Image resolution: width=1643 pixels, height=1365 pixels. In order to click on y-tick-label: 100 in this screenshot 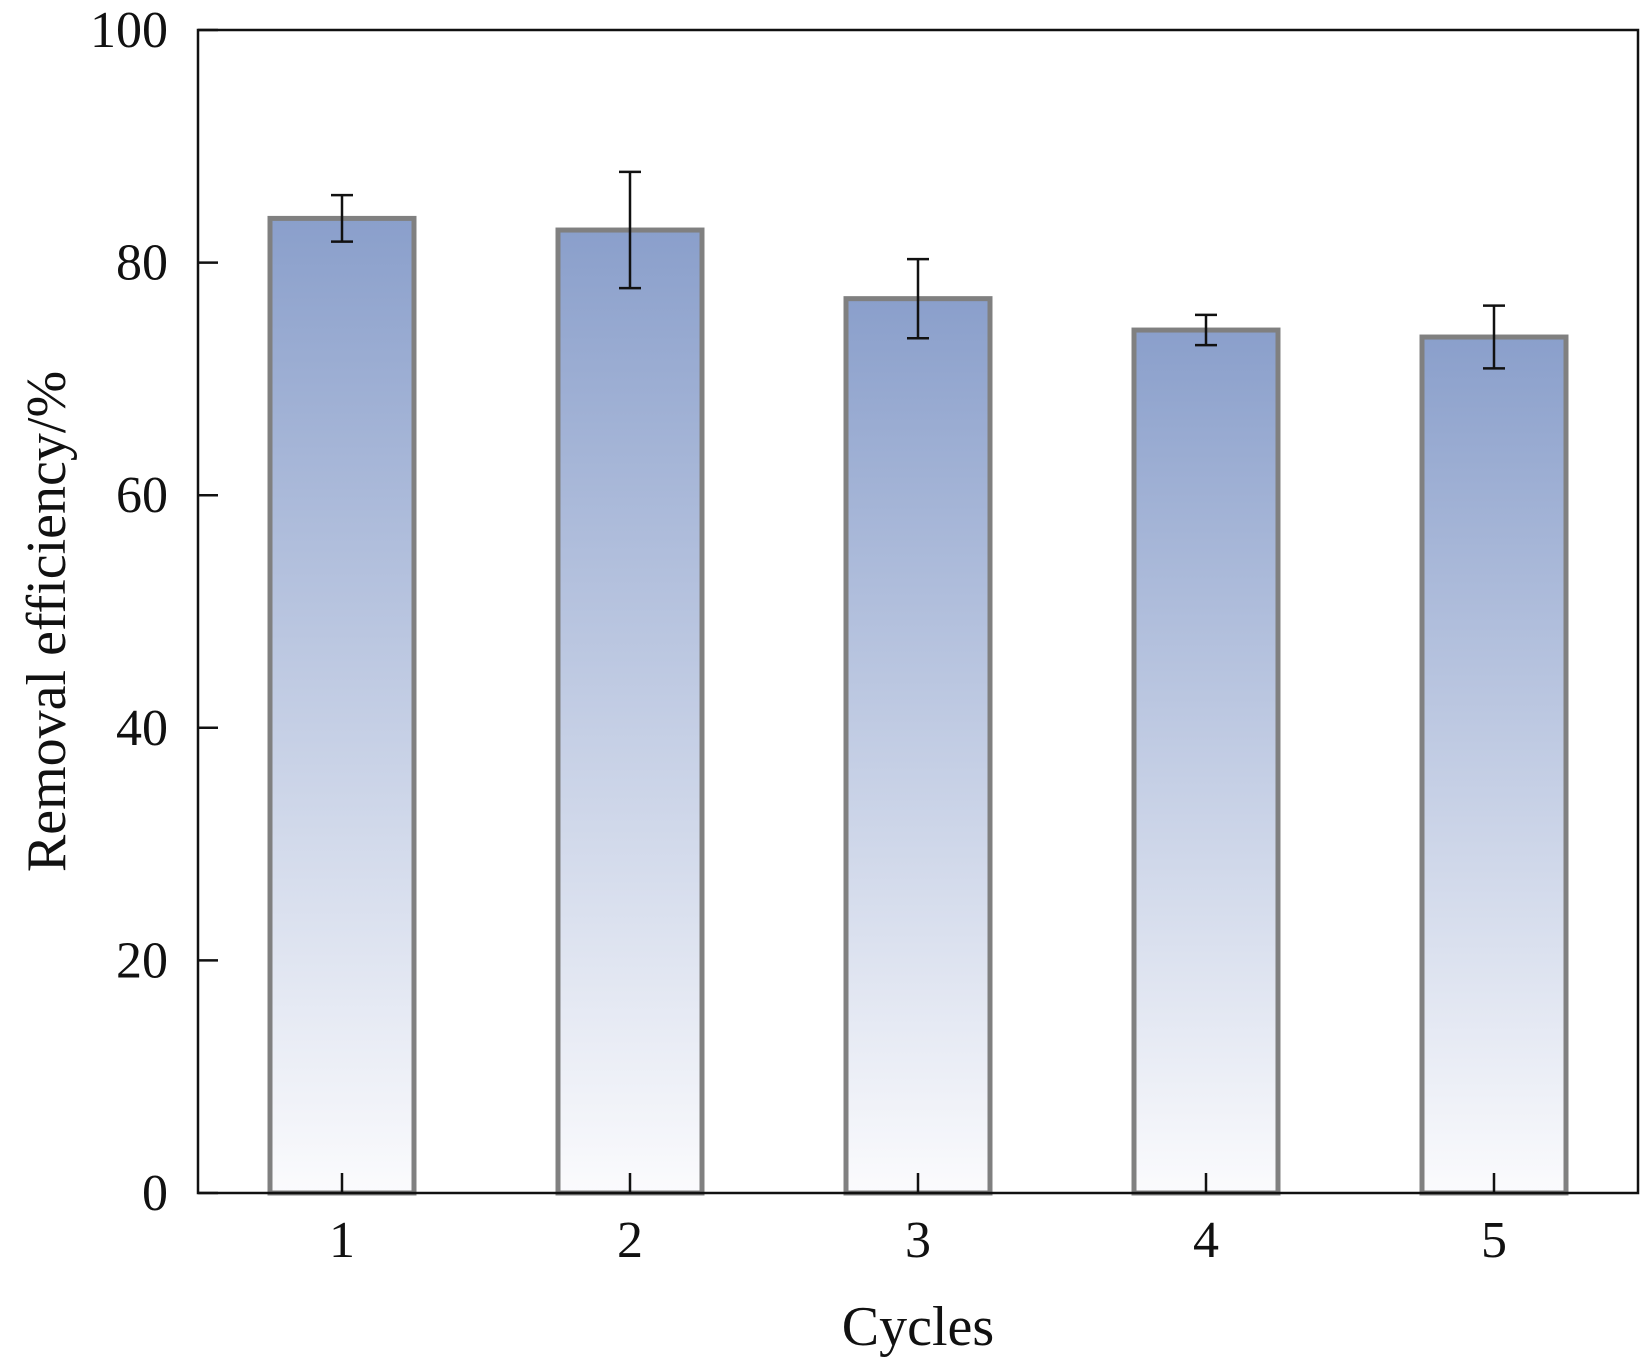, I will do `click(129, 30)`.